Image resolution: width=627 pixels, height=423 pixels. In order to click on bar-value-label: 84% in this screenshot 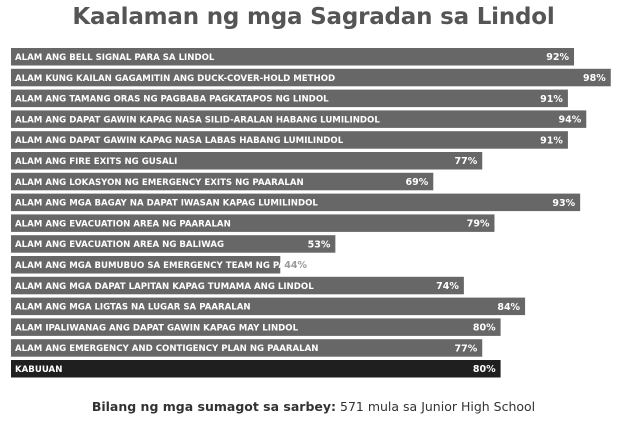, I will do `click(508, 307)`.